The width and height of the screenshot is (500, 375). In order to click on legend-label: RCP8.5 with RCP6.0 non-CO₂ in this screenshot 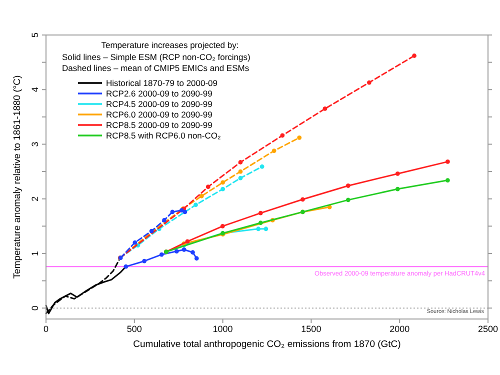, I will do `click(163, 135)`.